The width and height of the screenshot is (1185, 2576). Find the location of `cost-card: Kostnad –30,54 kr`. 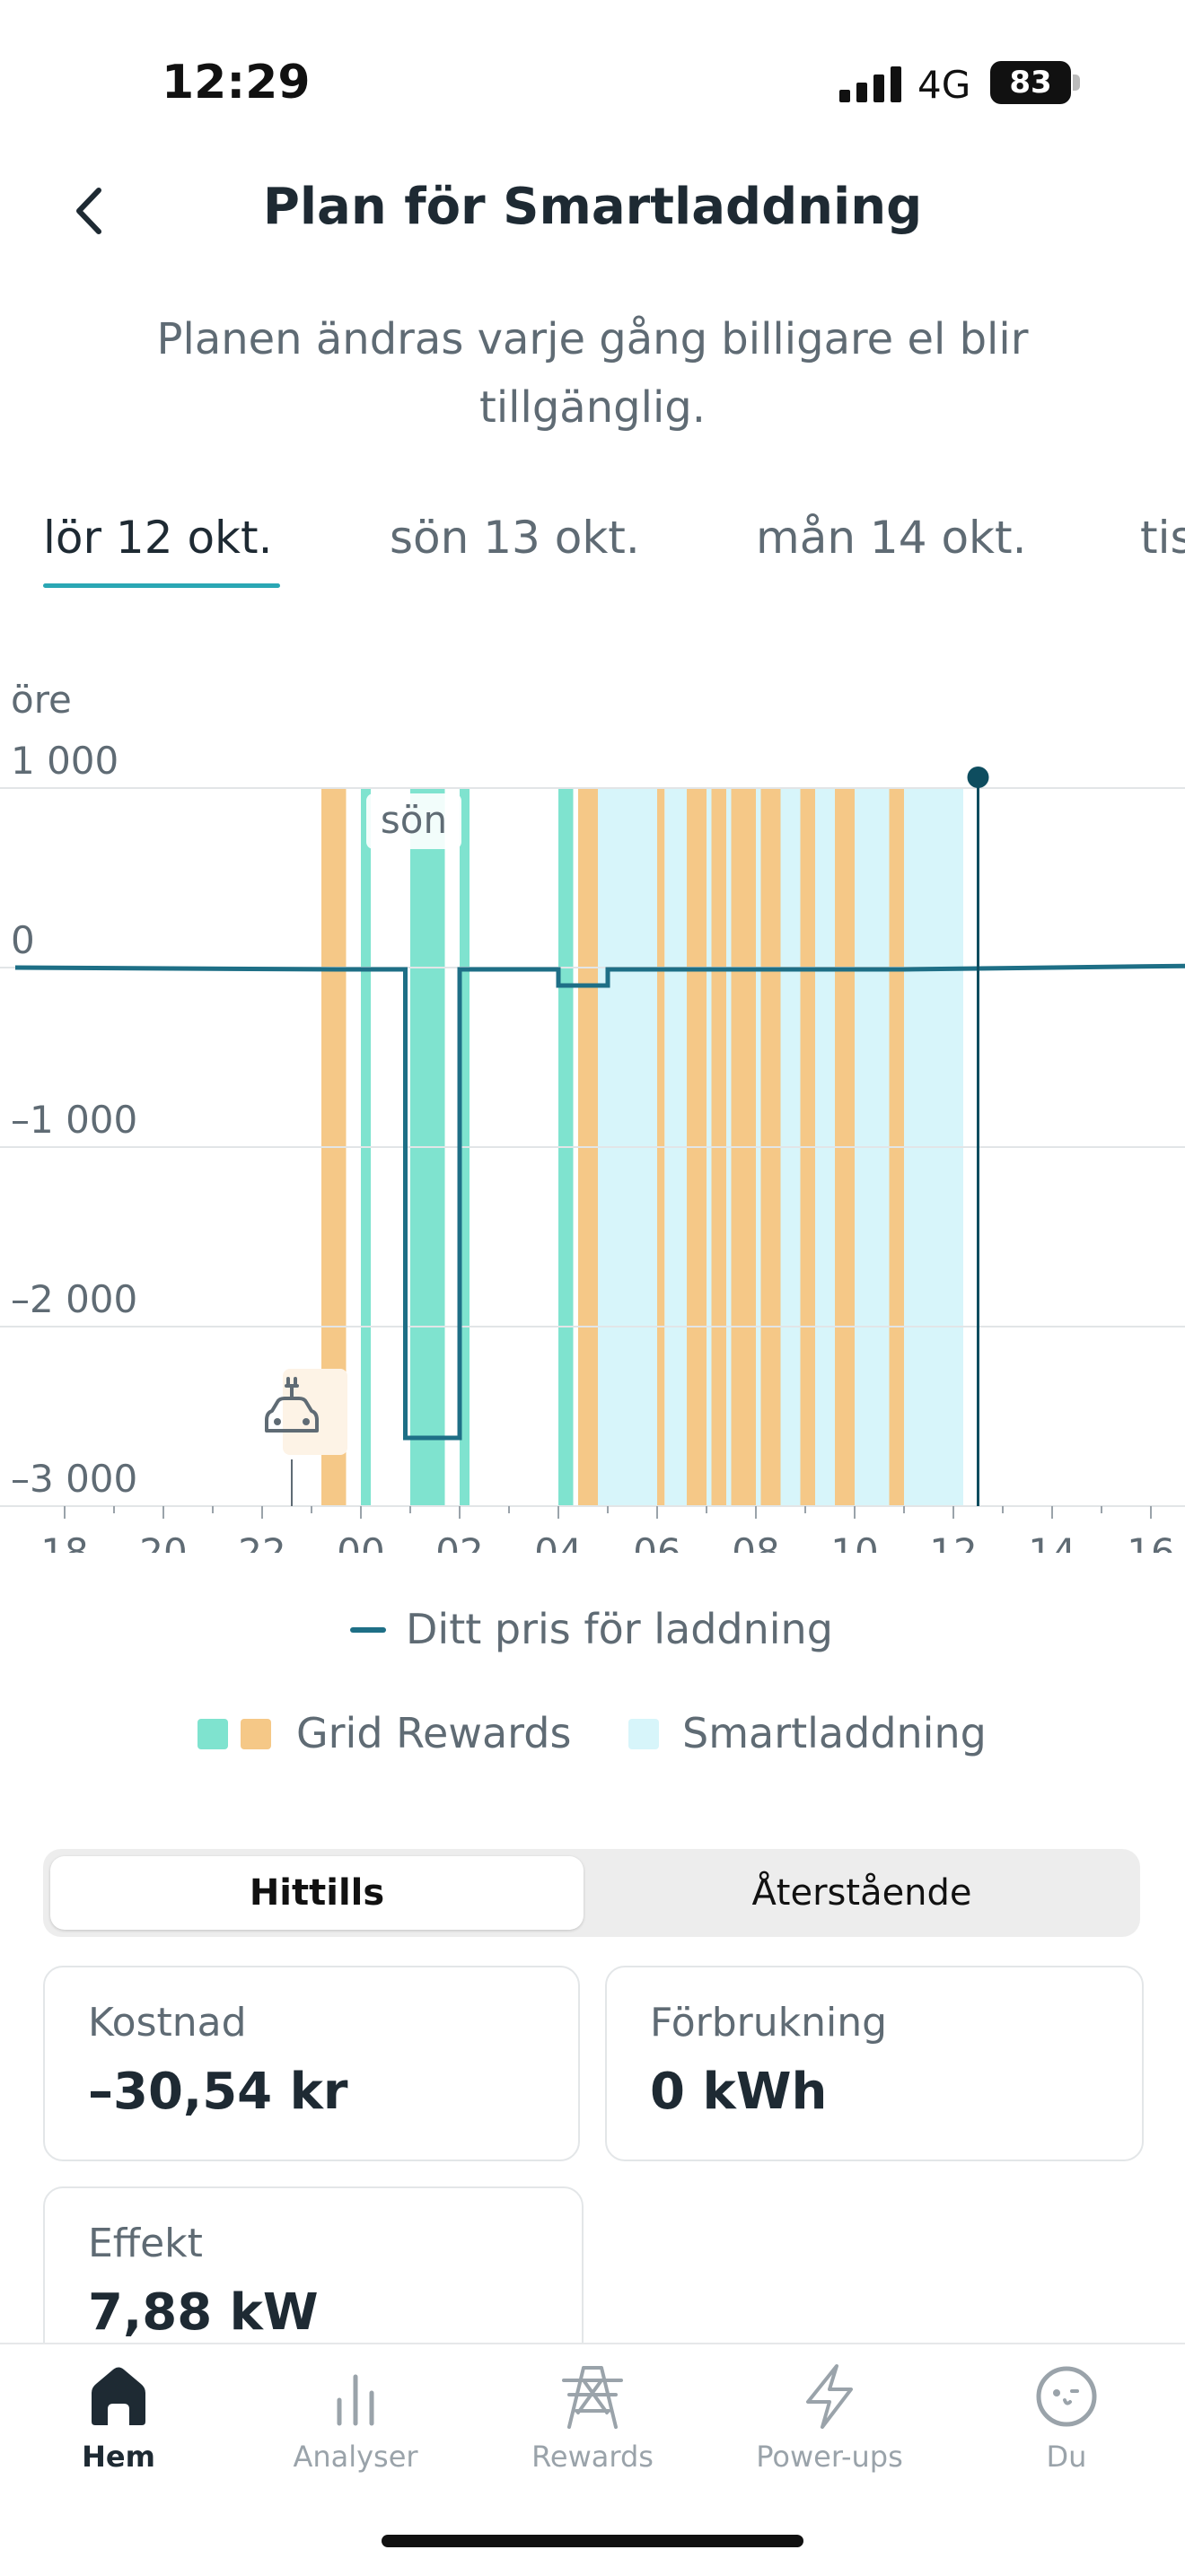

cost-card: Kostnad –30,54 kr is located at coordinates (311, 2063).